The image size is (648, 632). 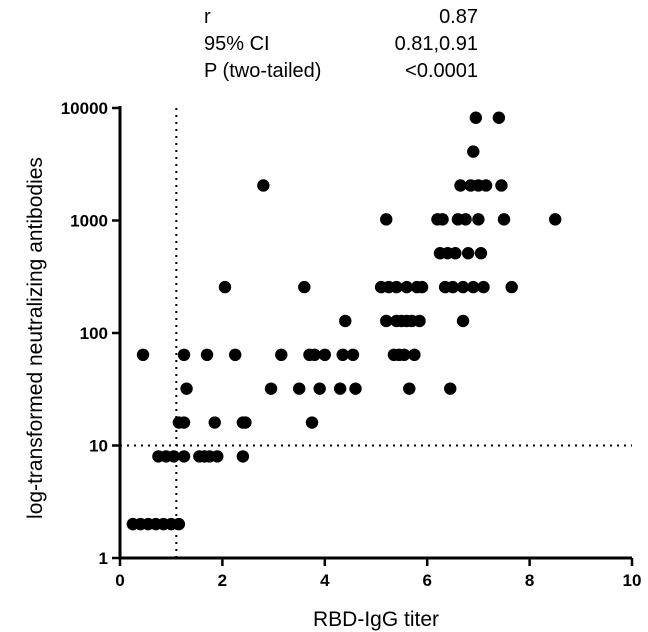 What do you see at coordinates (103, 558) in the screenshot?
I see `y-tick-label: 1` at bounding box center [103, 558].